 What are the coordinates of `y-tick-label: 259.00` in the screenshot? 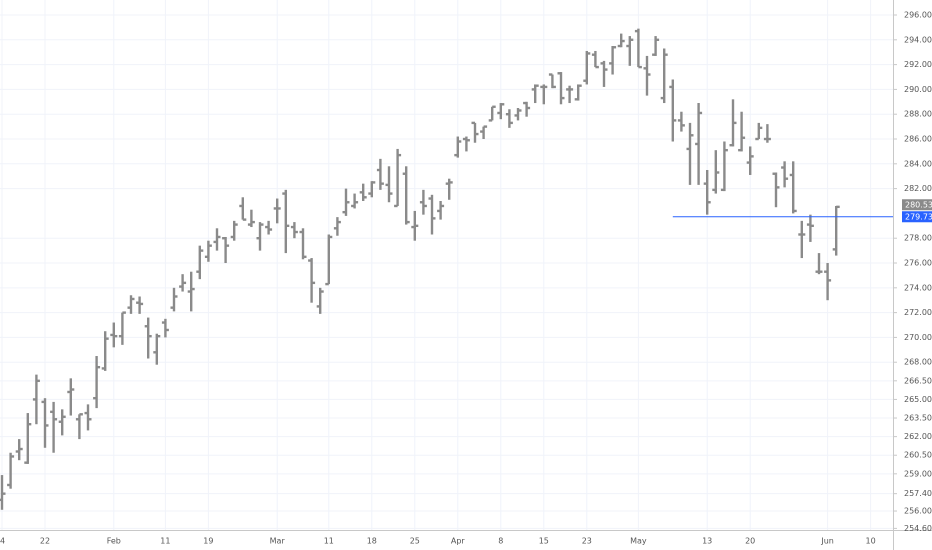 It's located at (918, 473).